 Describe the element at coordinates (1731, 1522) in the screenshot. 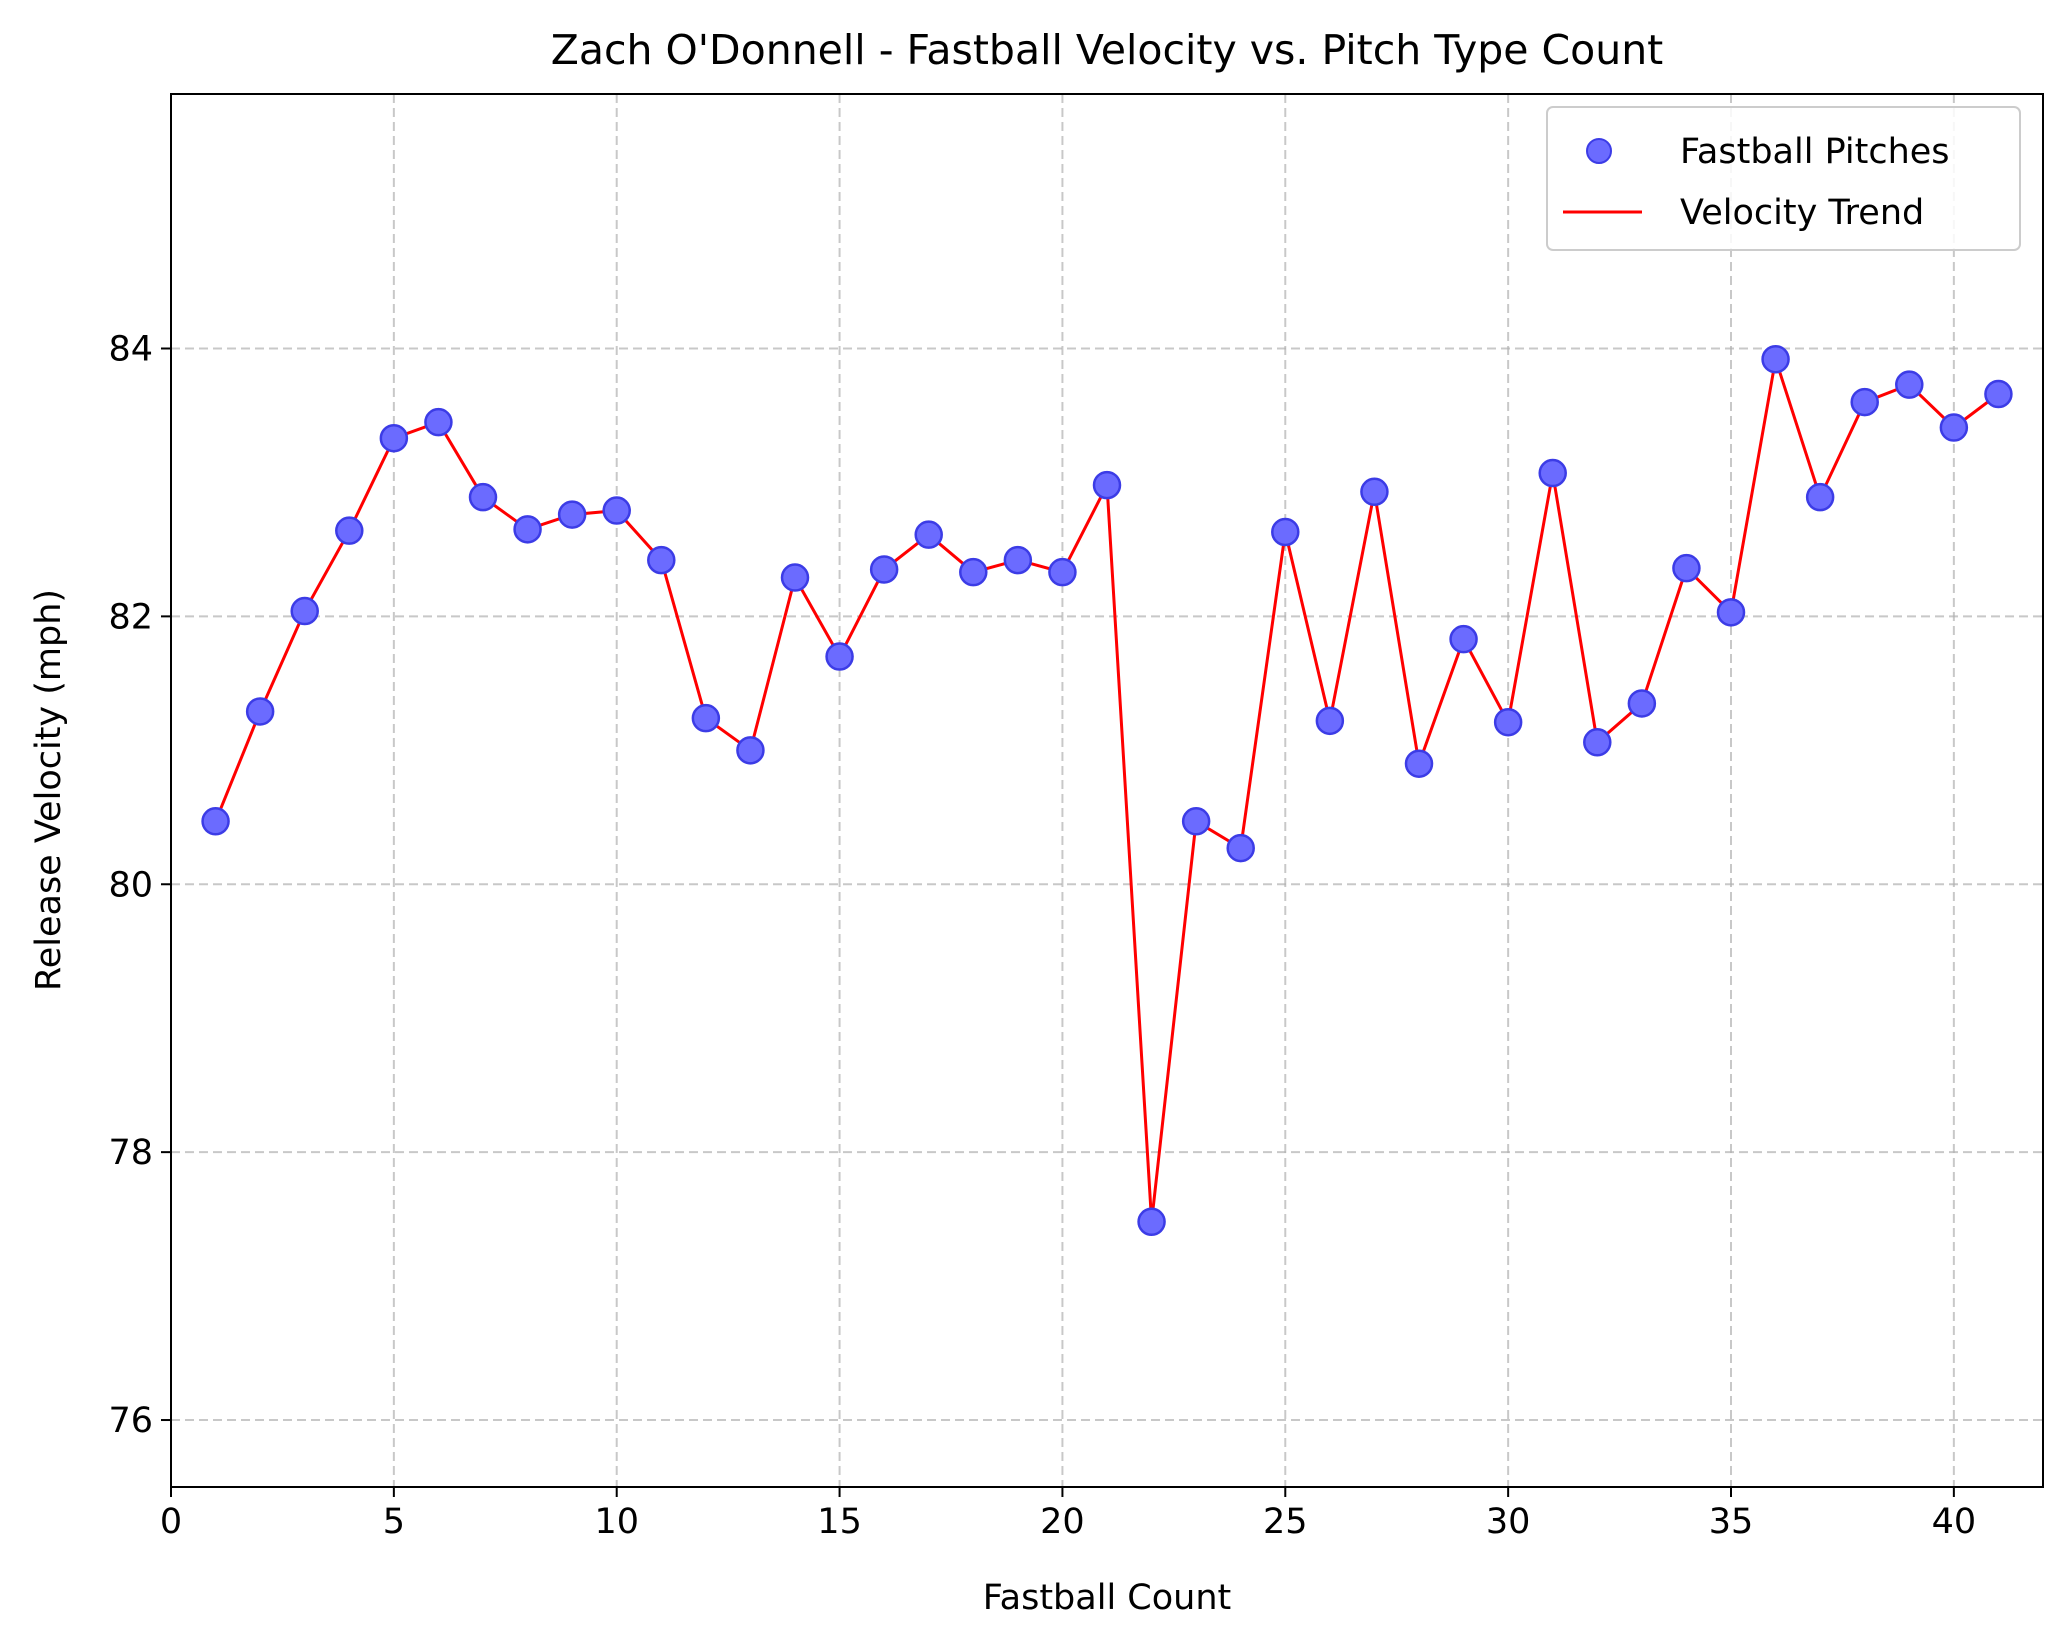

I see `x-tick-label: 35` at that location.